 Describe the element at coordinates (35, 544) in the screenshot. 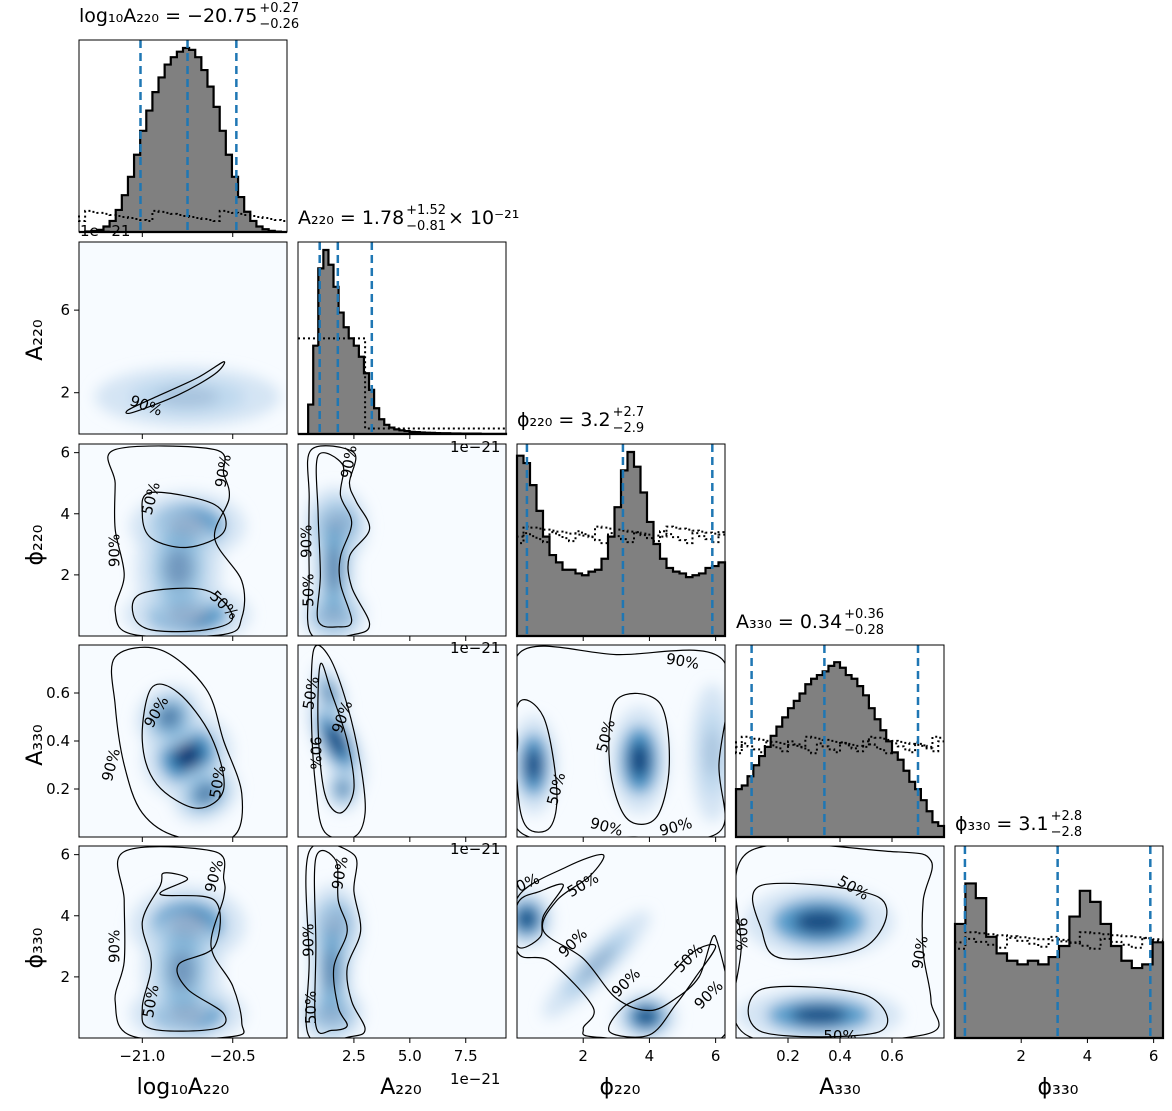

I see `y-axis-label: ϕ₂₂₀` at that location.